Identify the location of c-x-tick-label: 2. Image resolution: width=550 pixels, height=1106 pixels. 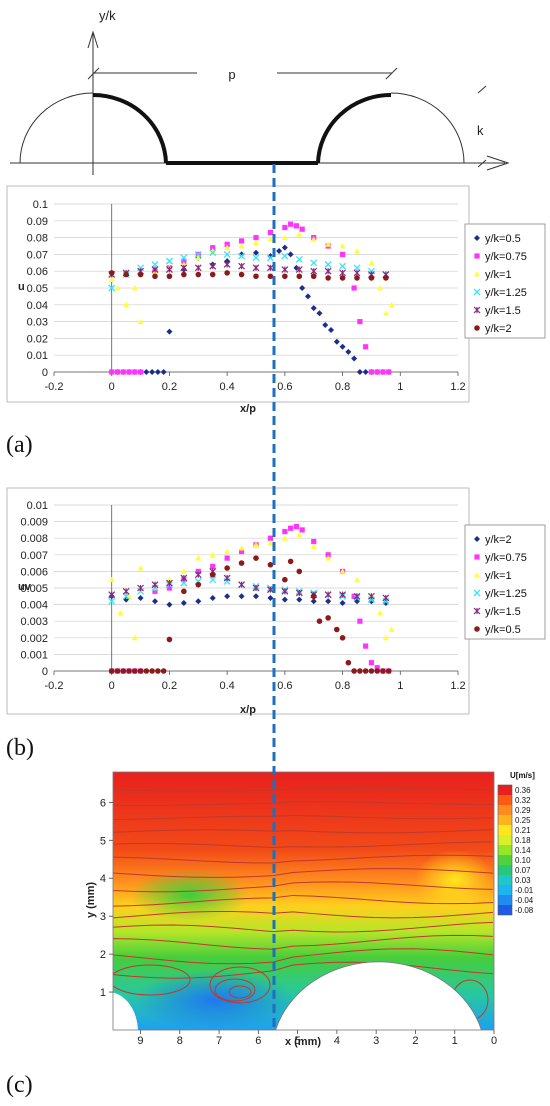
(415, 1041).